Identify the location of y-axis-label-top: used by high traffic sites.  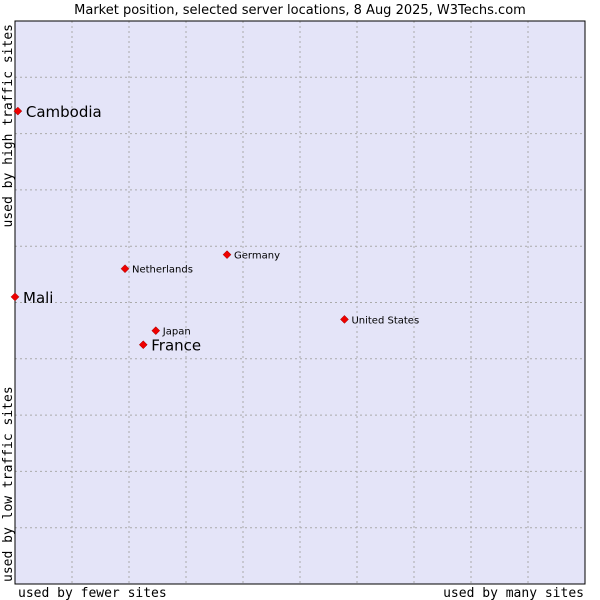
(8, 126).